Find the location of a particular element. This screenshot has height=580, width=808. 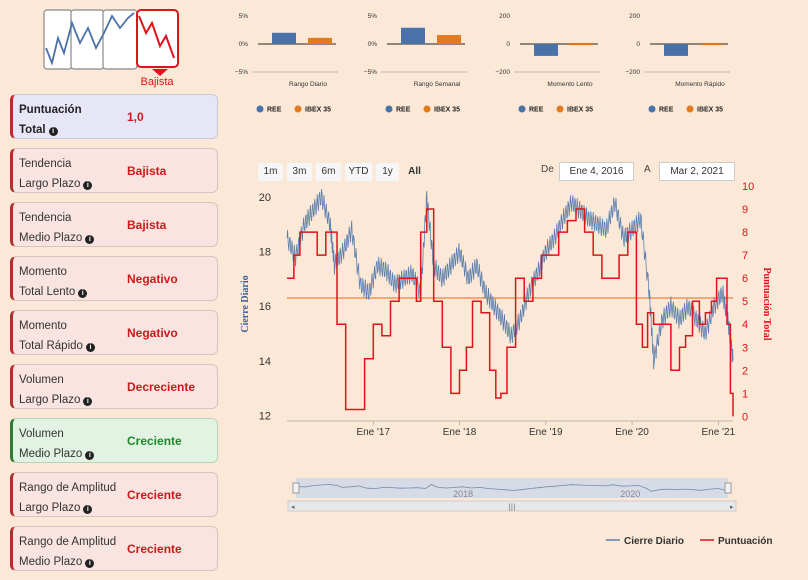

range-button-ytd: YTD is located at coordinates (358, 172).